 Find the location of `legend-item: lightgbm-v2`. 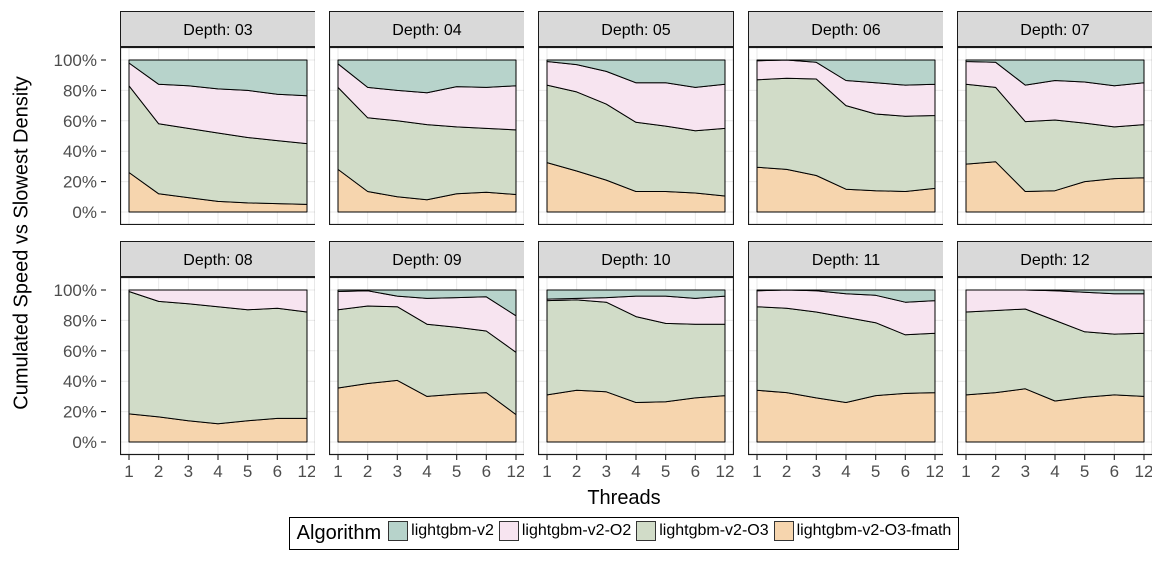

legend-item: lightgbm-v2 is located at coordinates (441, 531).